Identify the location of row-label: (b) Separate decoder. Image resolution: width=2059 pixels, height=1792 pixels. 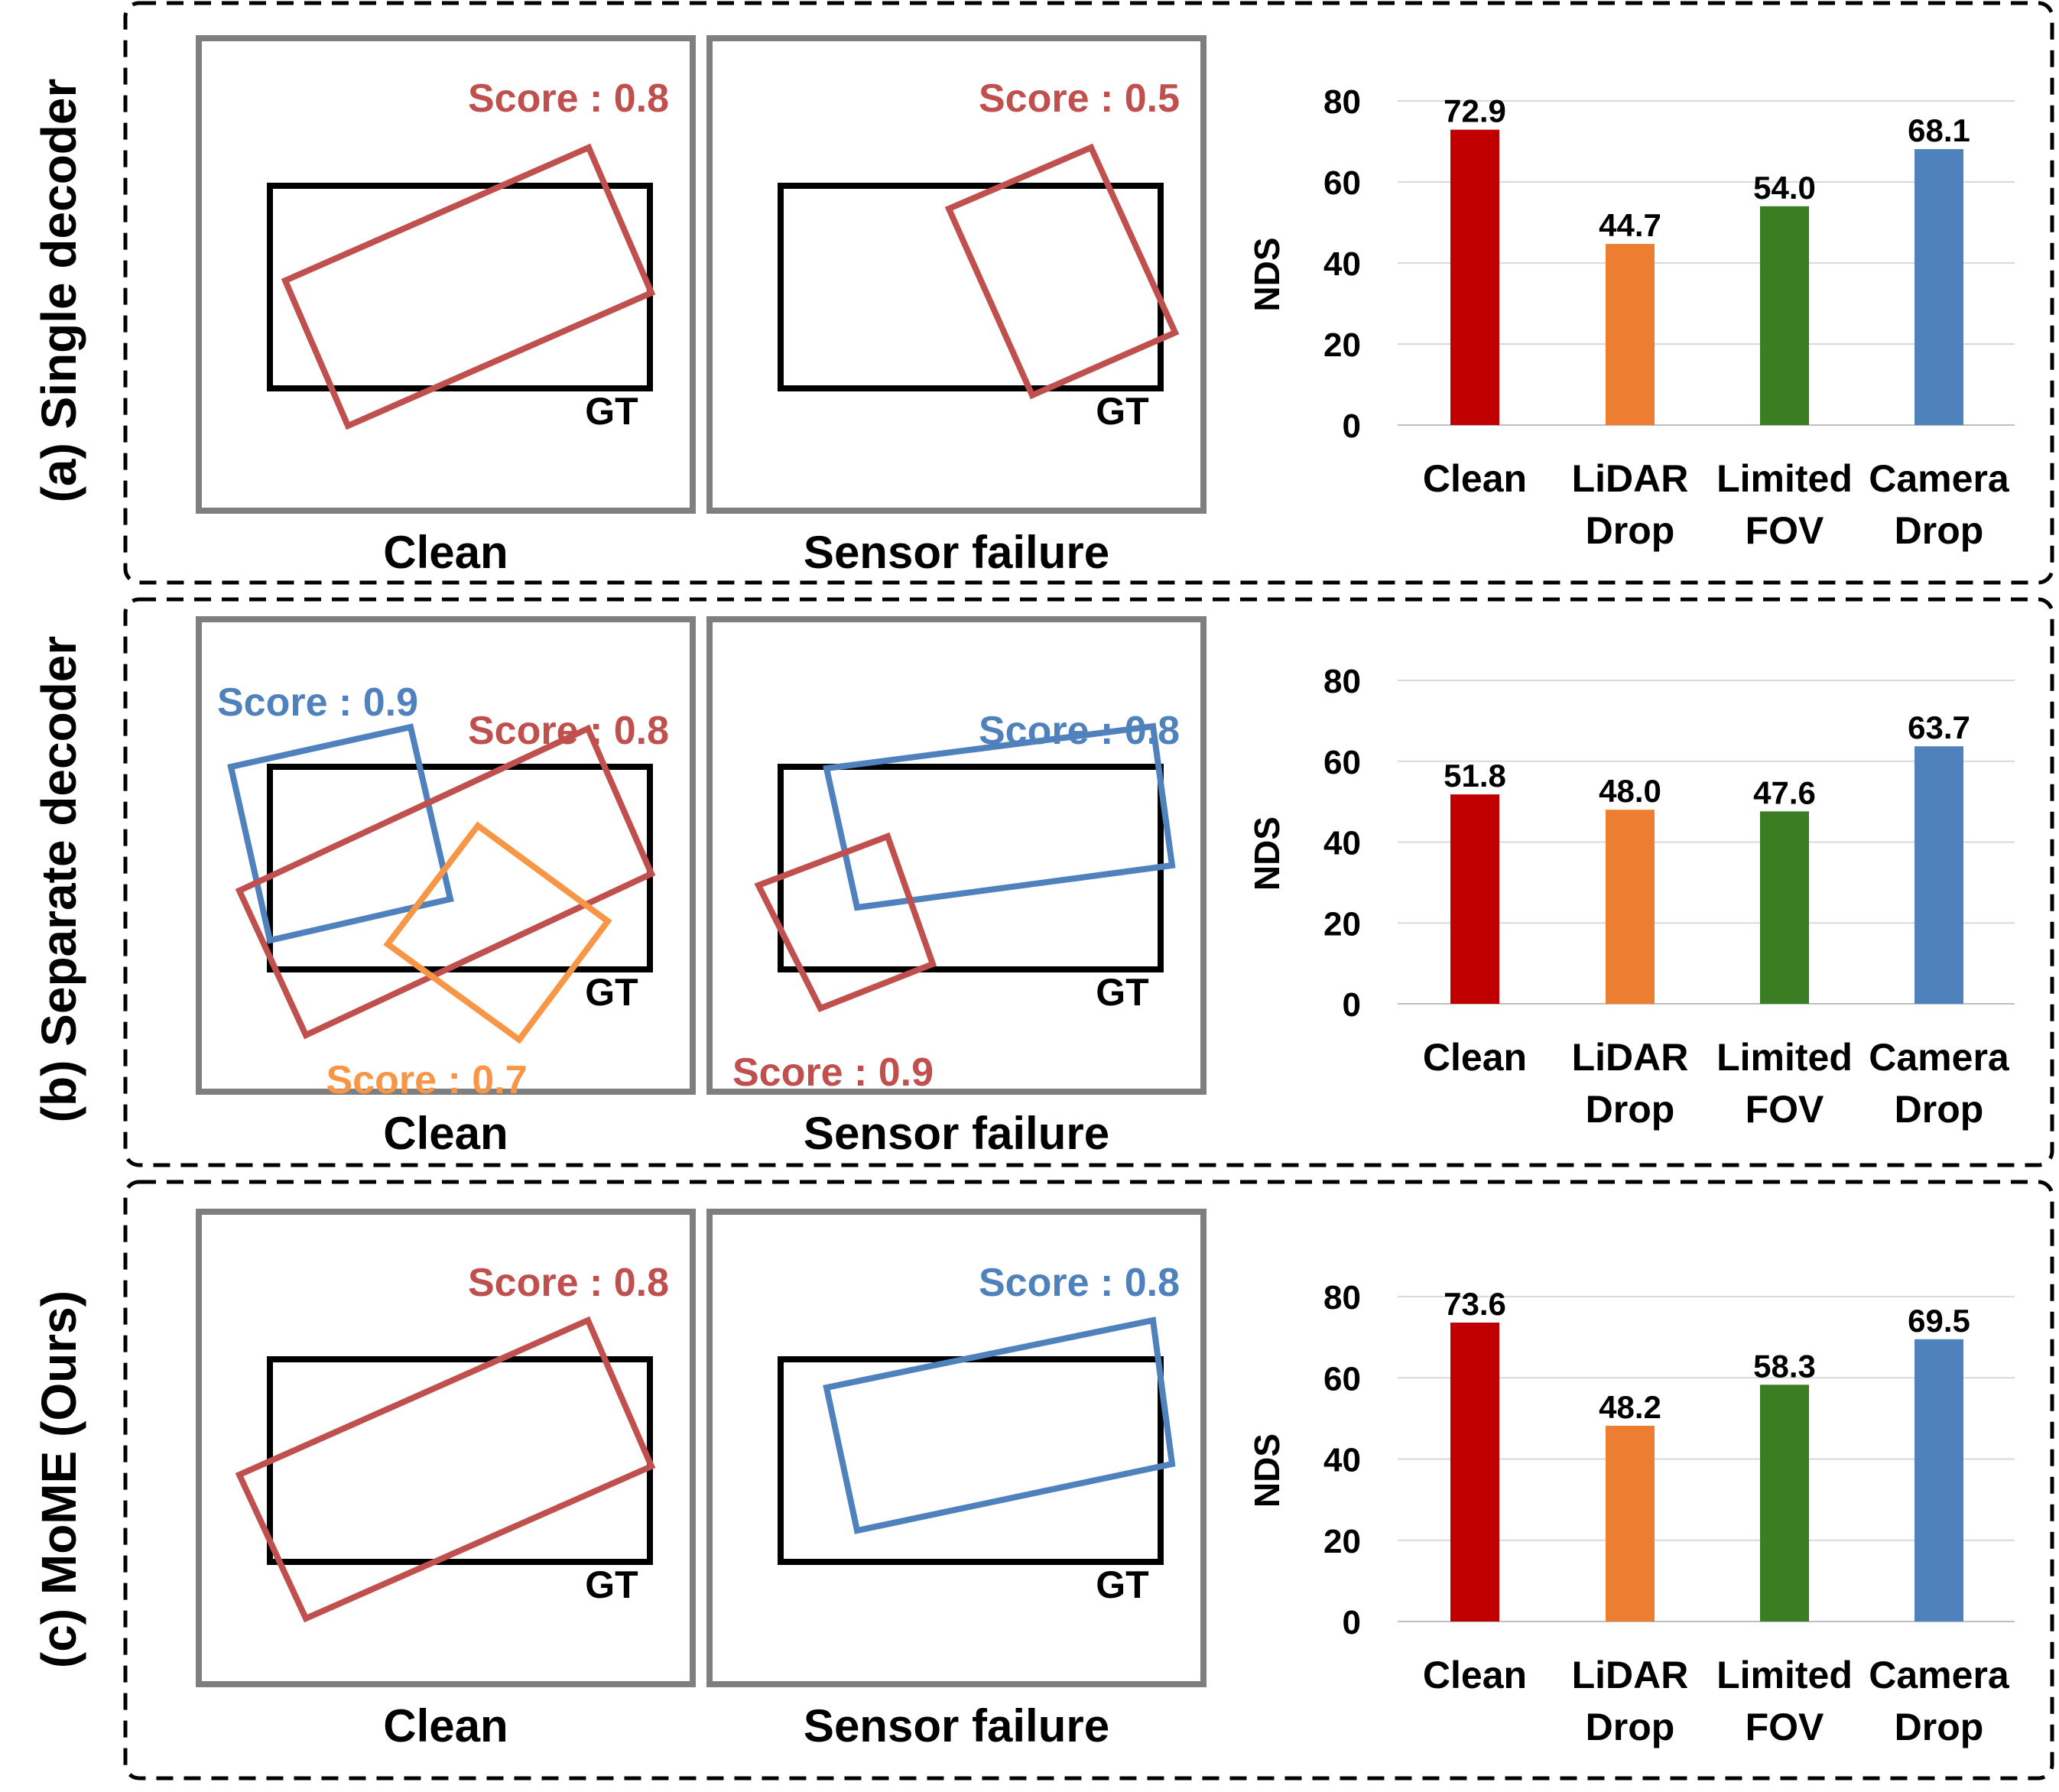
(59, 879).